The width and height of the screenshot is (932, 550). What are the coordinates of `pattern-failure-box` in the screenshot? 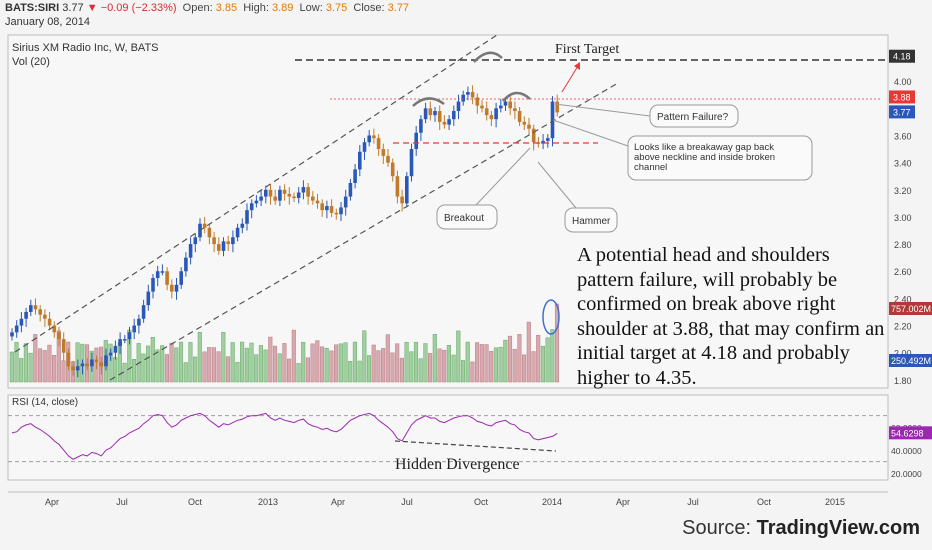 It's located at (694, 116).